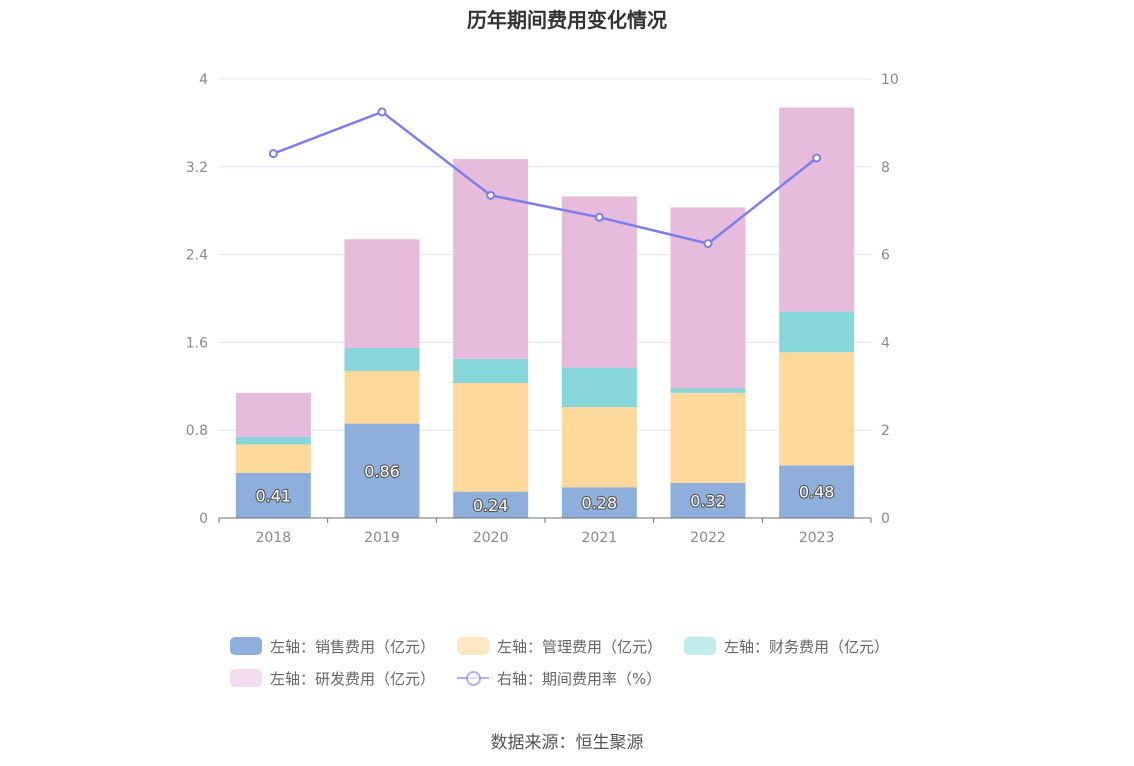  What do you see at coordinates (700, 646) in the screenshot?
I see `legend-swatch-finance` at bounding box center [700, 646].